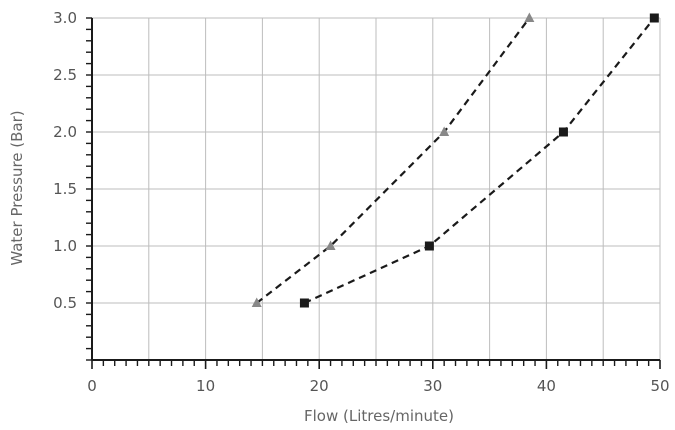 Image resolution: width=675 pixels, height=430 pixels. Describe the element at coordinates (92, 386) in the screenshot. I see `x-tick-label: 0` at that location.